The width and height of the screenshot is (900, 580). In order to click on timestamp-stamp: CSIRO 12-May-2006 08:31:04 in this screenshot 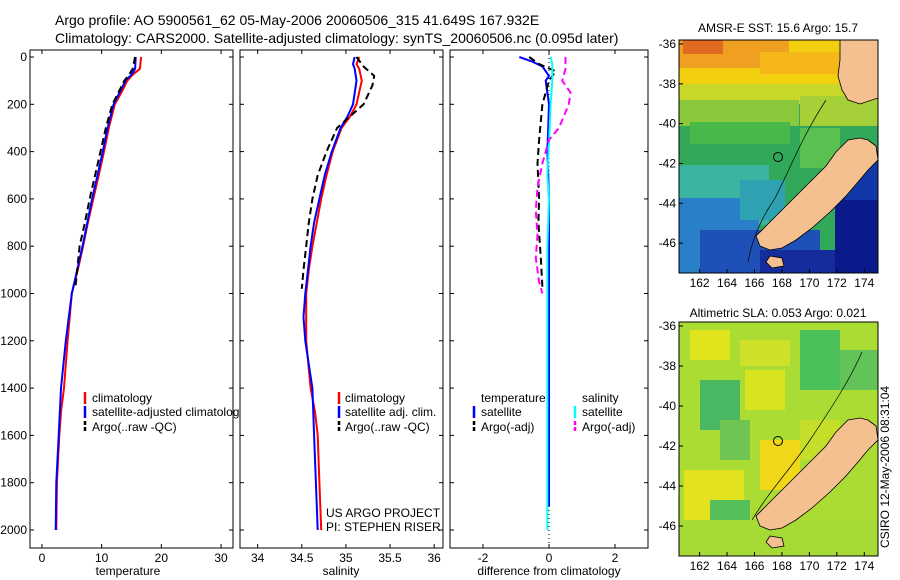, I will do `click(885, 466)`.